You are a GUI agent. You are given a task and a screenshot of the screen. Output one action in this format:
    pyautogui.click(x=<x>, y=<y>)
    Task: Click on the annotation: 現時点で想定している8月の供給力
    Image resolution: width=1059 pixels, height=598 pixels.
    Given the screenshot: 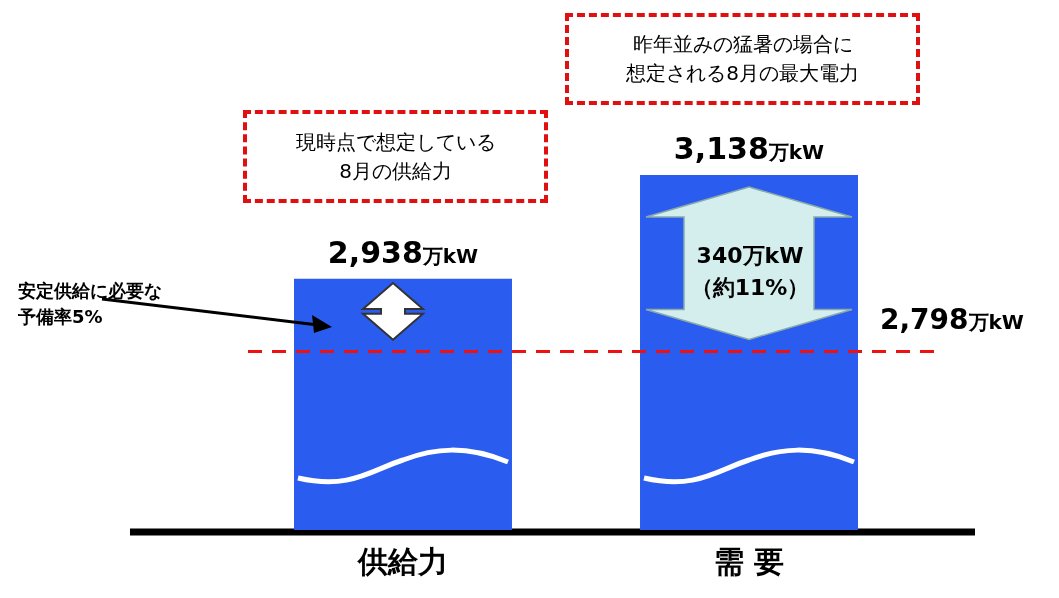 What is the action you would take?
    pyautogui.click(x=395, y=156)
    